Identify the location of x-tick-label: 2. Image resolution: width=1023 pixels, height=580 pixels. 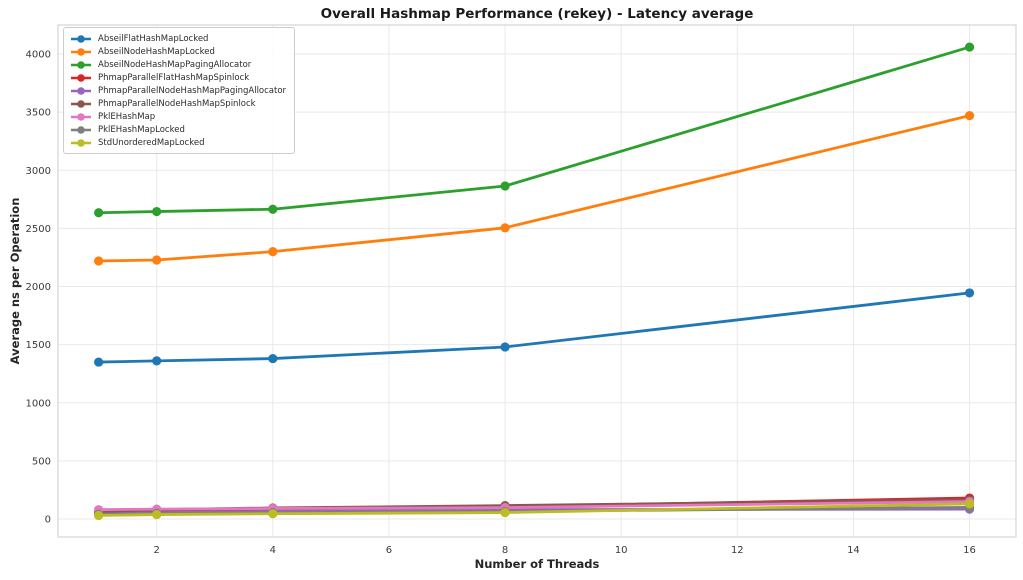
(157, 550).